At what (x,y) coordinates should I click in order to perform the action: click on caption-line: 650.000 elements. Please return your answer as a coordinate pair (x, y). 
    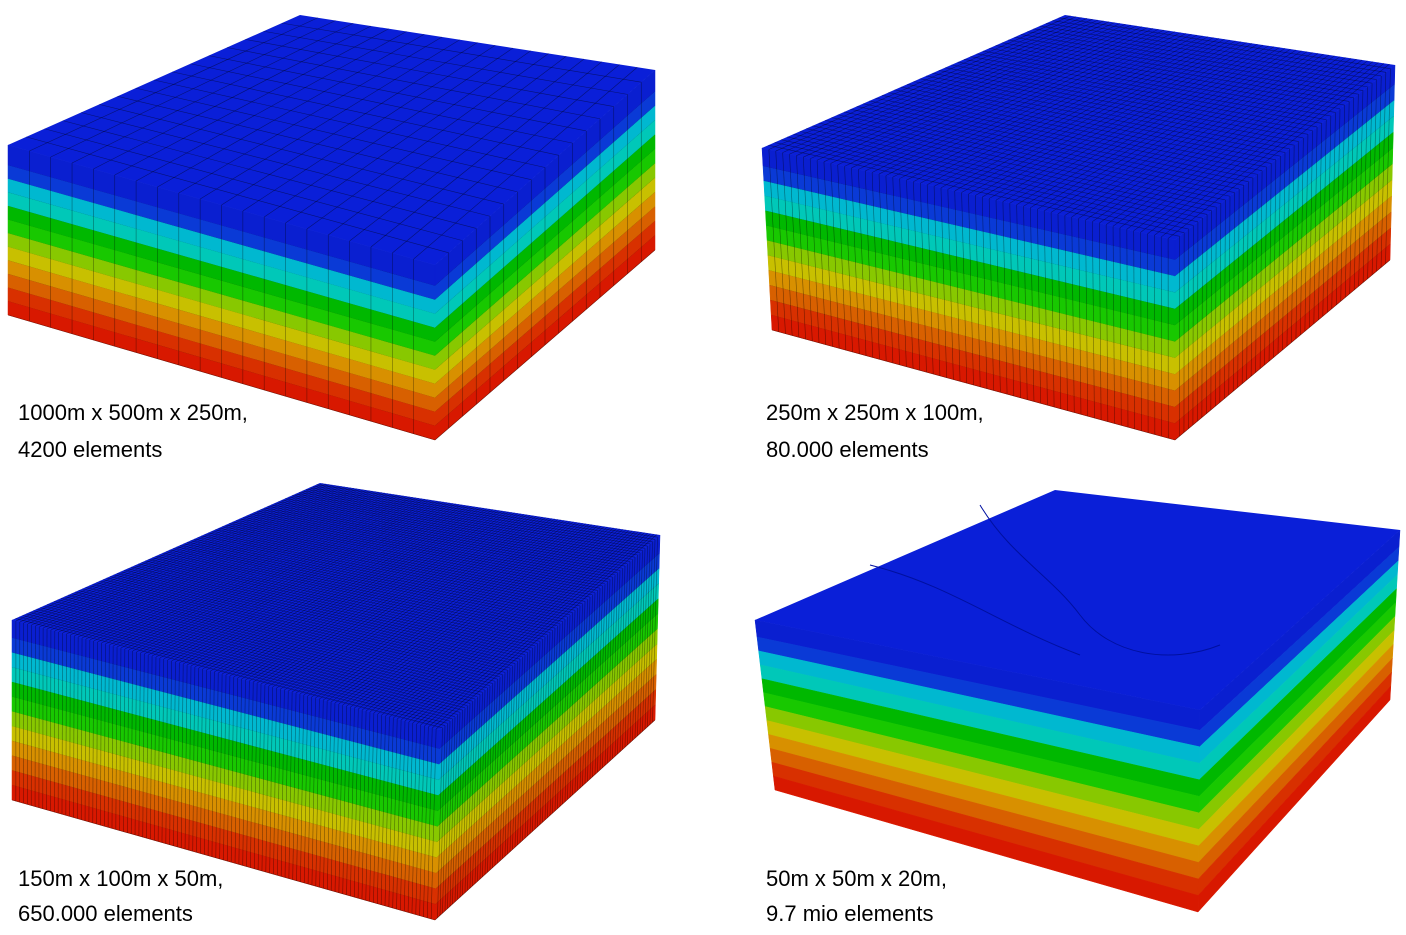
    Looking at the image, I should click on (105, 913).